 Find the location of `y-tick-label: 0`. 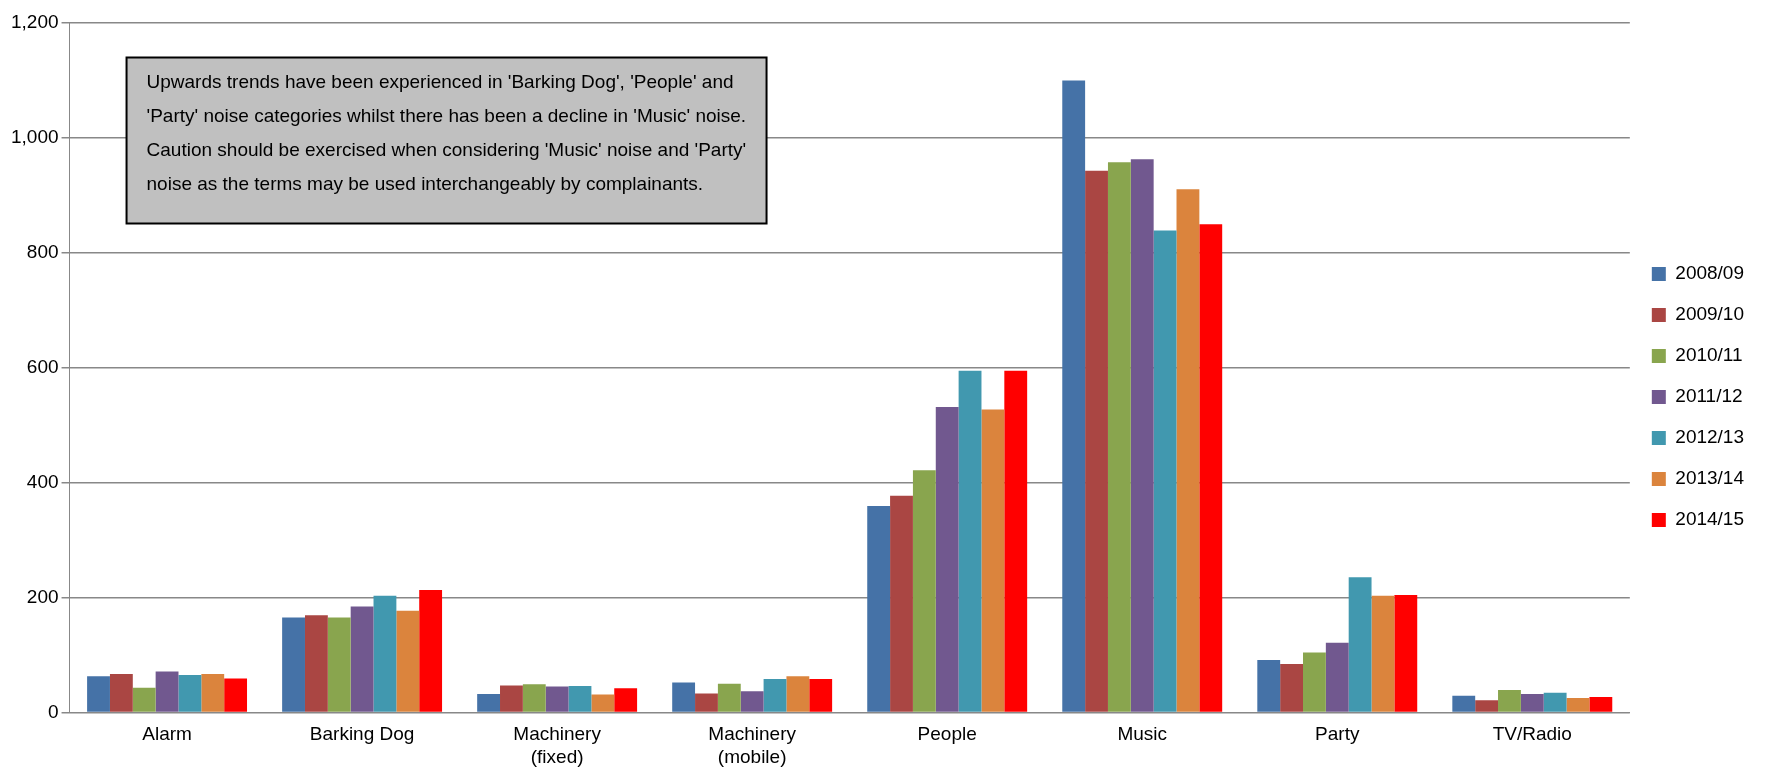

y-tick-label: 0 is located at coordinates (53, 711).